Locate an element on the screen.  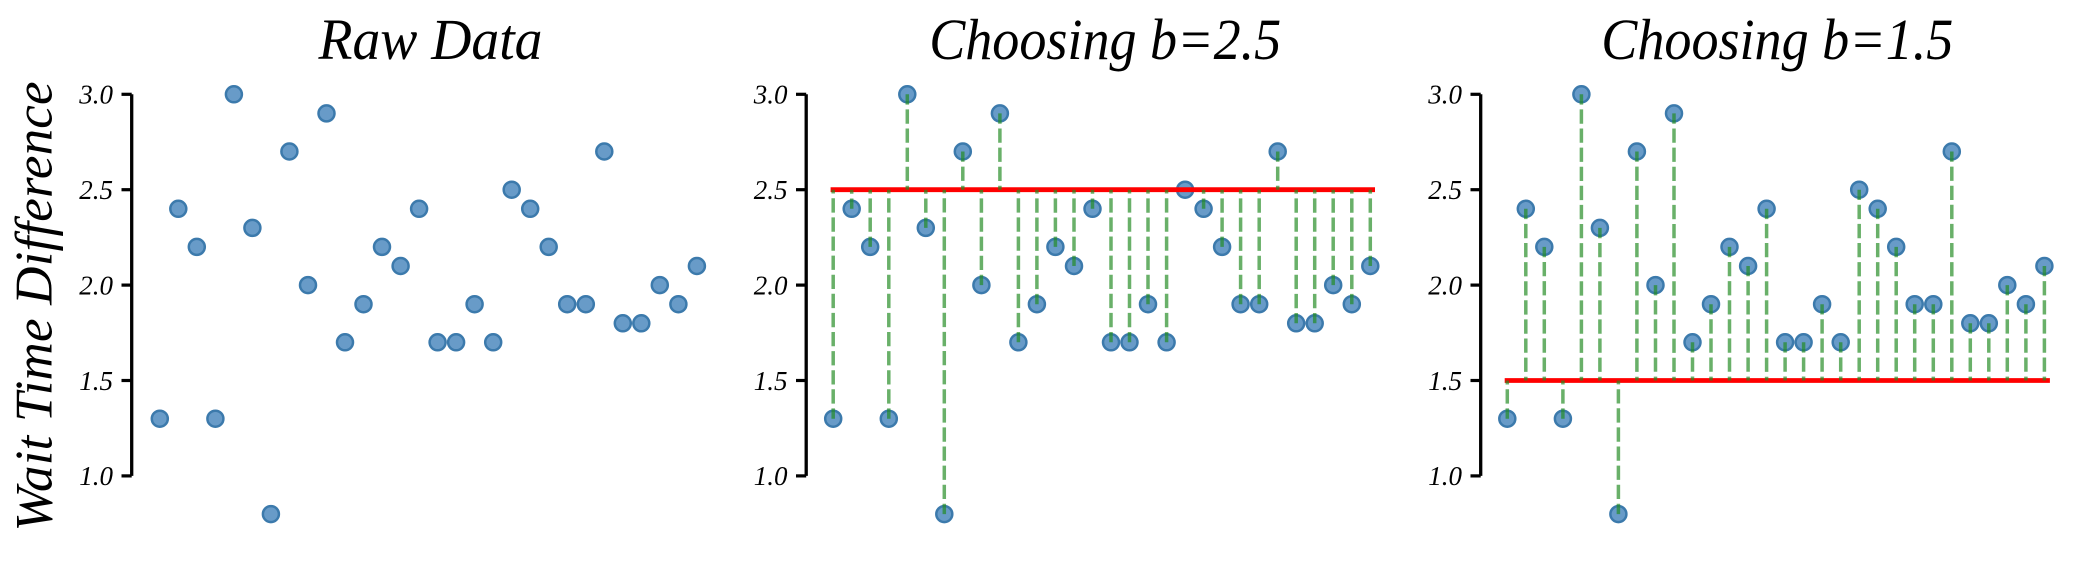
svg-text: Raw Data is located at coordinates (430, 39).